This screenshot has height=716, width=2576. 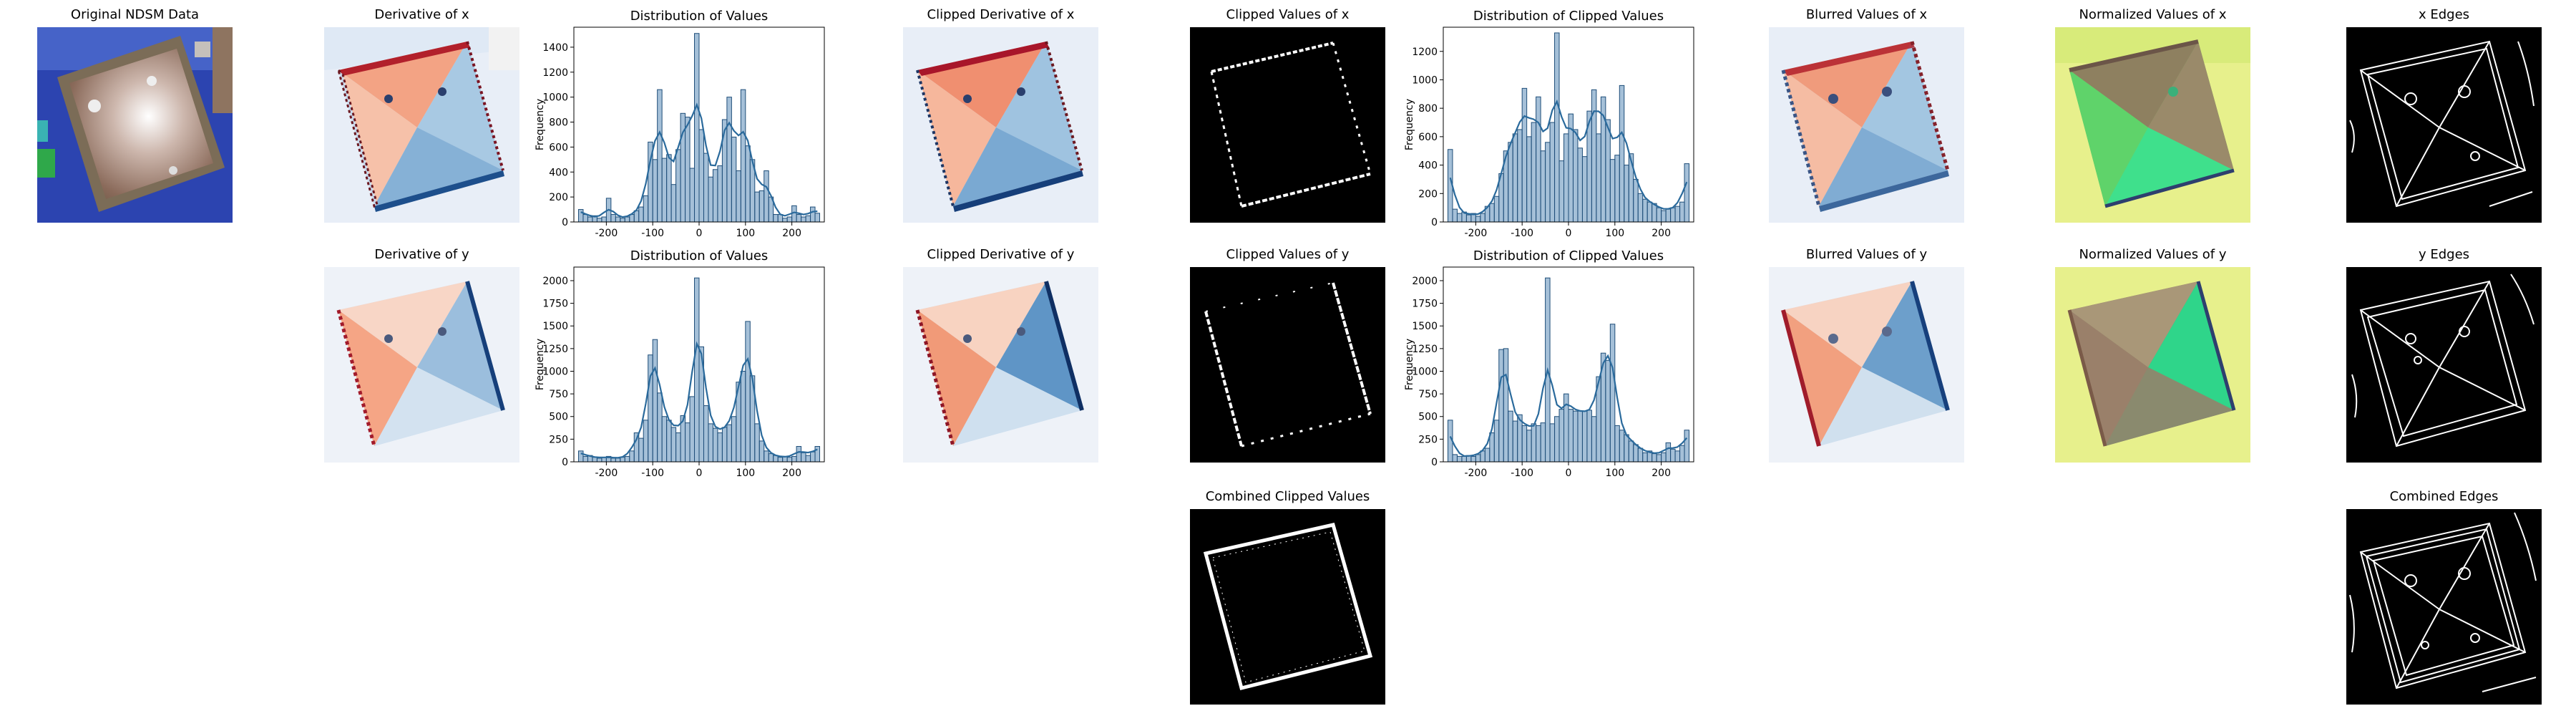 I want to click on x-tick-label: 200, so click(x=1661, y=232).